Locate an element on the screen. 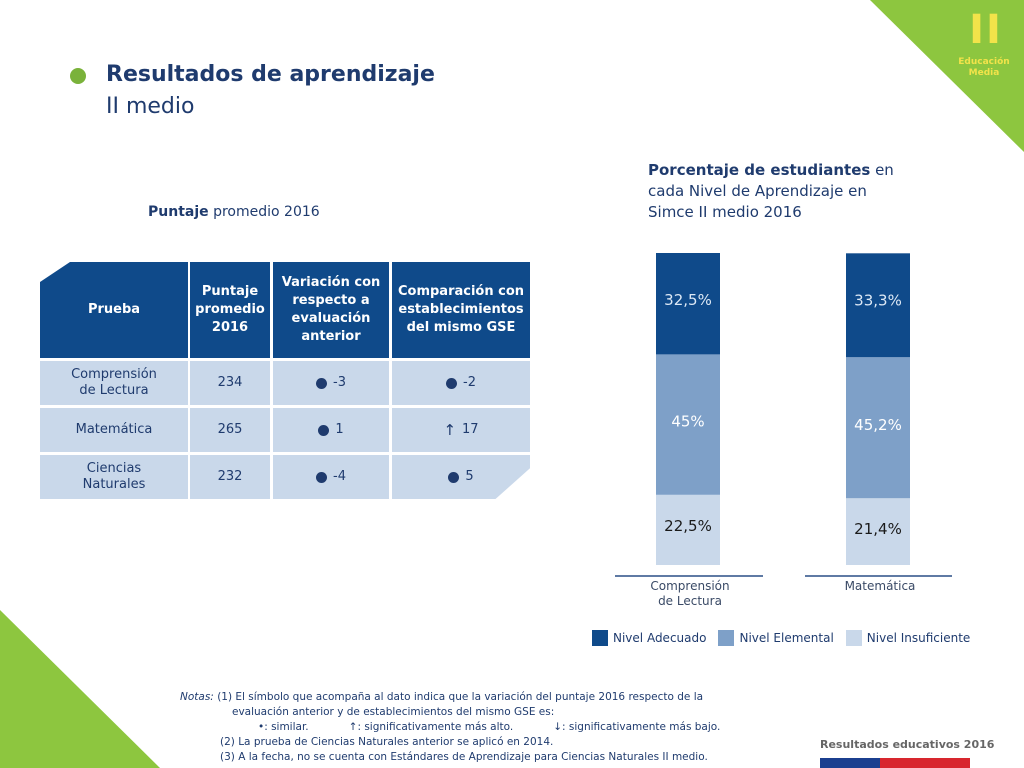 Image resolution: width=1024 pixels, height=768 pixels. data-label: 22,5% is located at coordinates (688, 526).